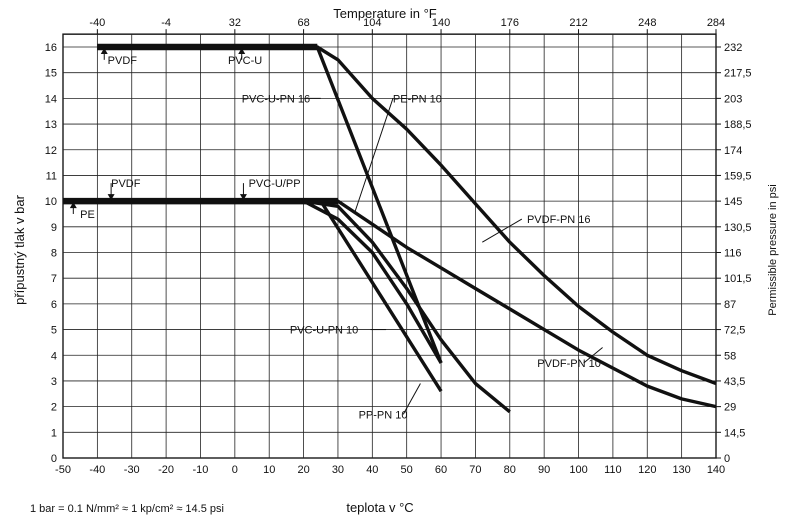 The image size is (788, 523). I want to click on annotation-label: PVC-U-PN 10, so click(324, 331).